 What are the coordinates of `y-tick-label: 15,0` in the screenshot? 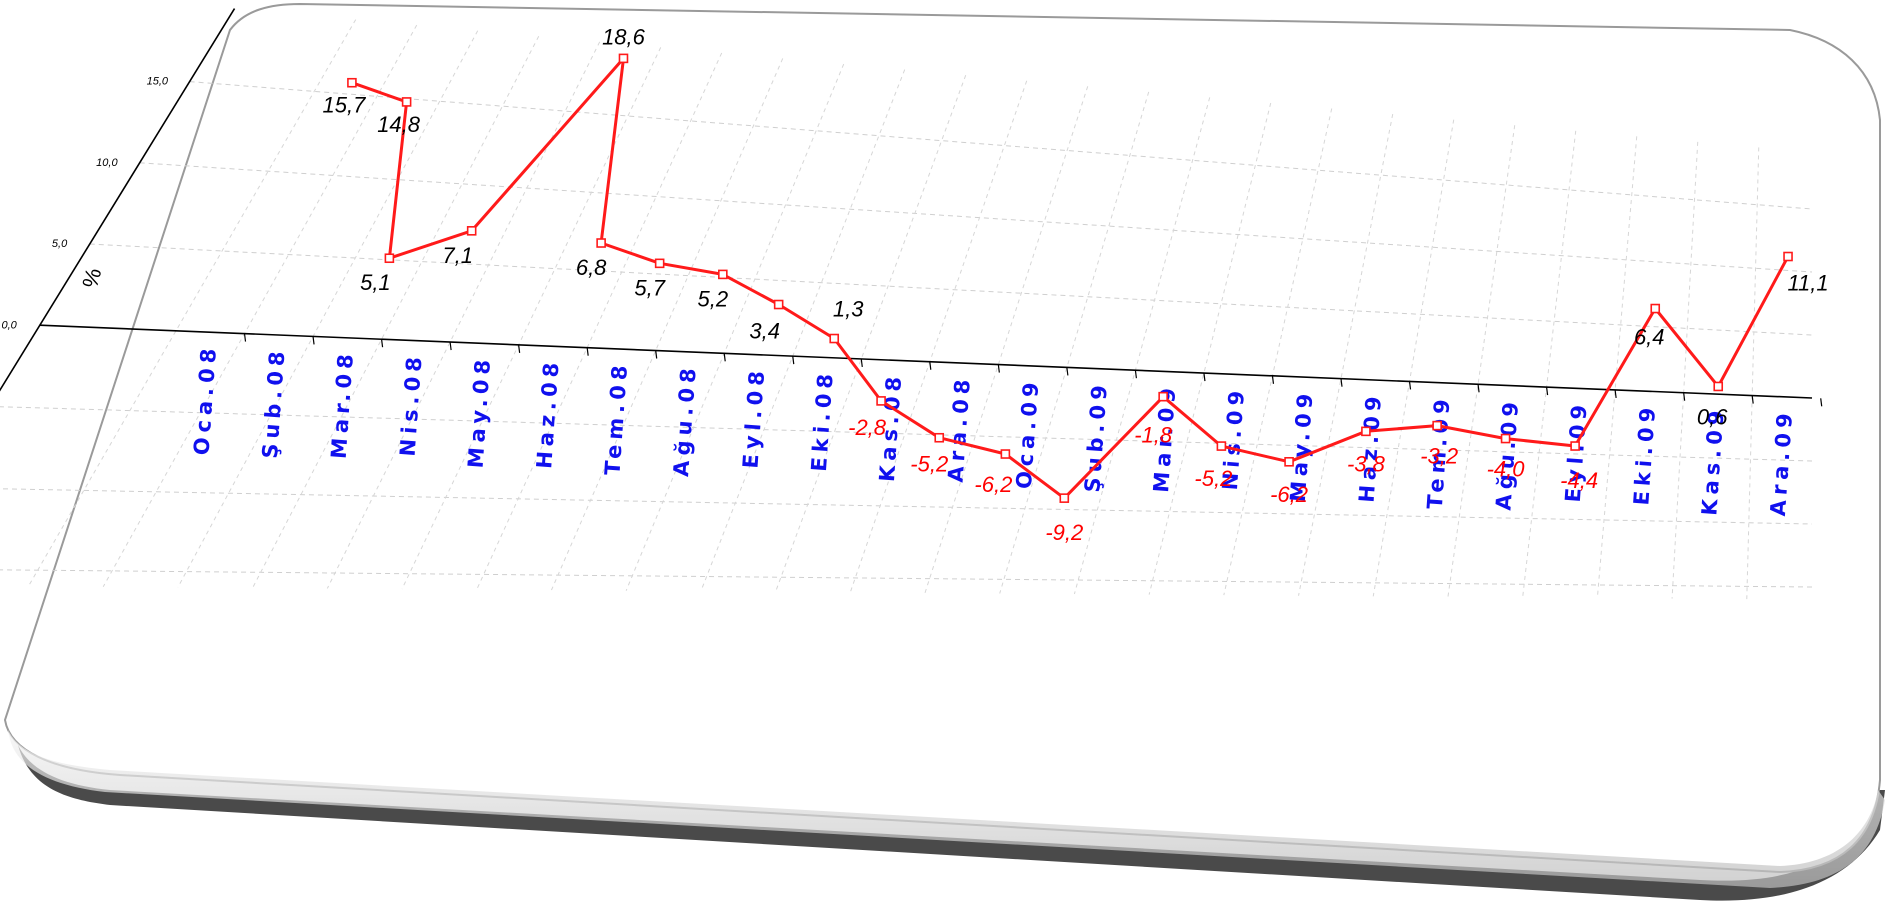 It's located at (158, 81).